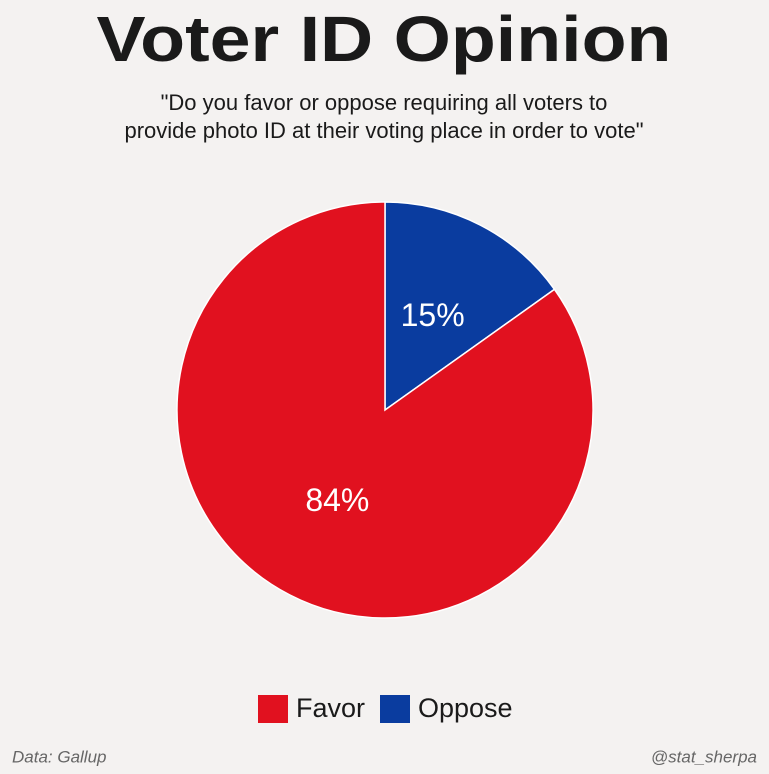  What do you see at coordinates (330, 708) in the screenshot?
I see `legend-label: Favor` at bounding box center [330, 708].